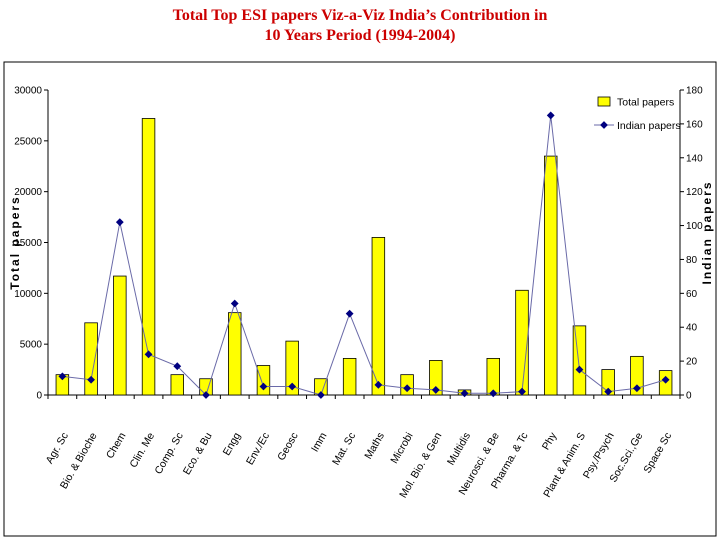  Describe the element at coordinates (360, 35) in the screenshot. I see `chart-title-line-2: 10 Years Period (1994-2004)` at that location.